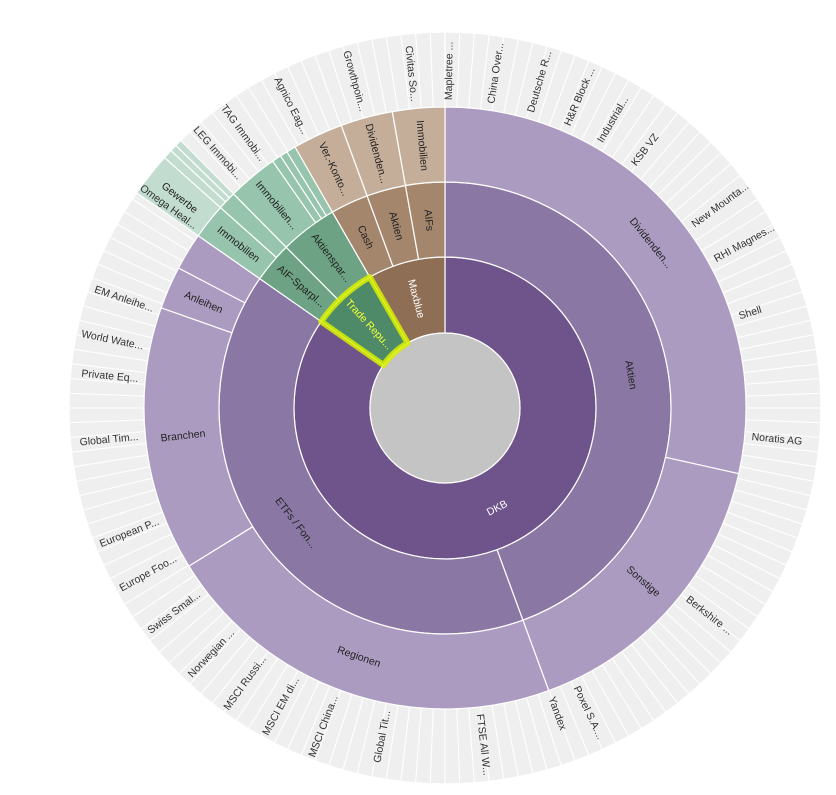 The width and height of the screenshot is (836, 795). What do you see at coordinates (418, 146) in the screenshot?
I see `segment-immobilien` at bounding box center [418, 146].